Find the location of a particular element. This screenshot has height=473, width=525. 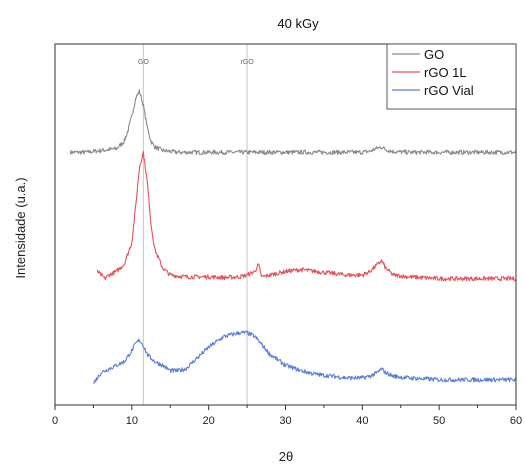

legend-label-go: GO is located at coordinates (434, 54).